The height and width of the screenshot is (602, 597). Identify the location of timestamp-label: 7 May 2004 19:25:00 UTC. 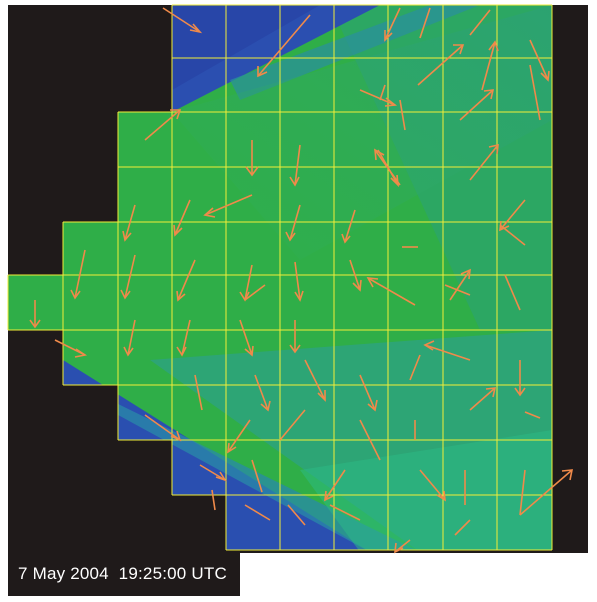
(122, 573).